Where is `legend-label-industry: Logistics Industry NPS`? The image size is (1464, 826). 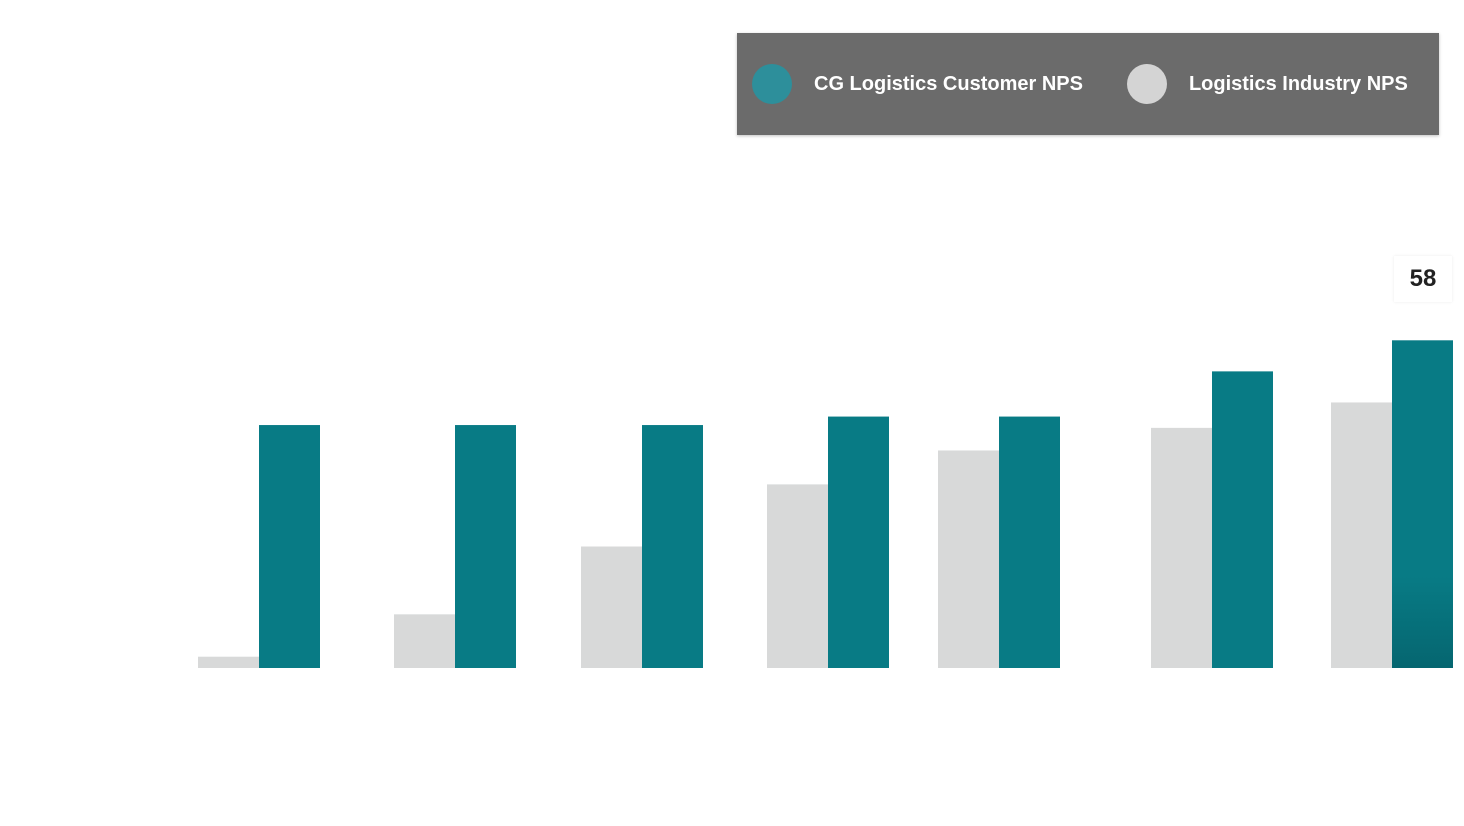
legend-label-industry: Logistics Industry NPS is located at coordinates (1298, 83).